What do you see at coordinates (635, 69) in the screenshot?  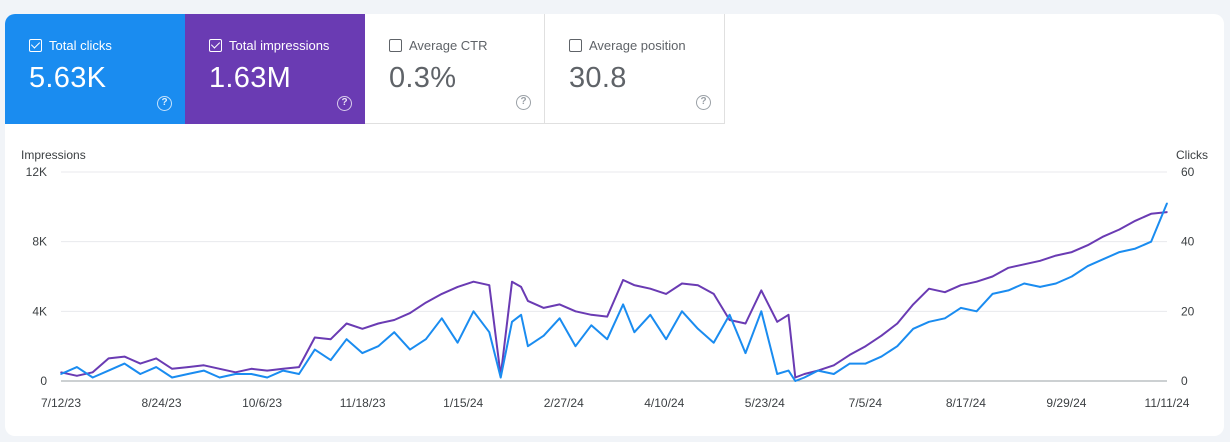 I see `metric-card-average-position: Average position 30.8 ?` at bounding box center [635, 69].